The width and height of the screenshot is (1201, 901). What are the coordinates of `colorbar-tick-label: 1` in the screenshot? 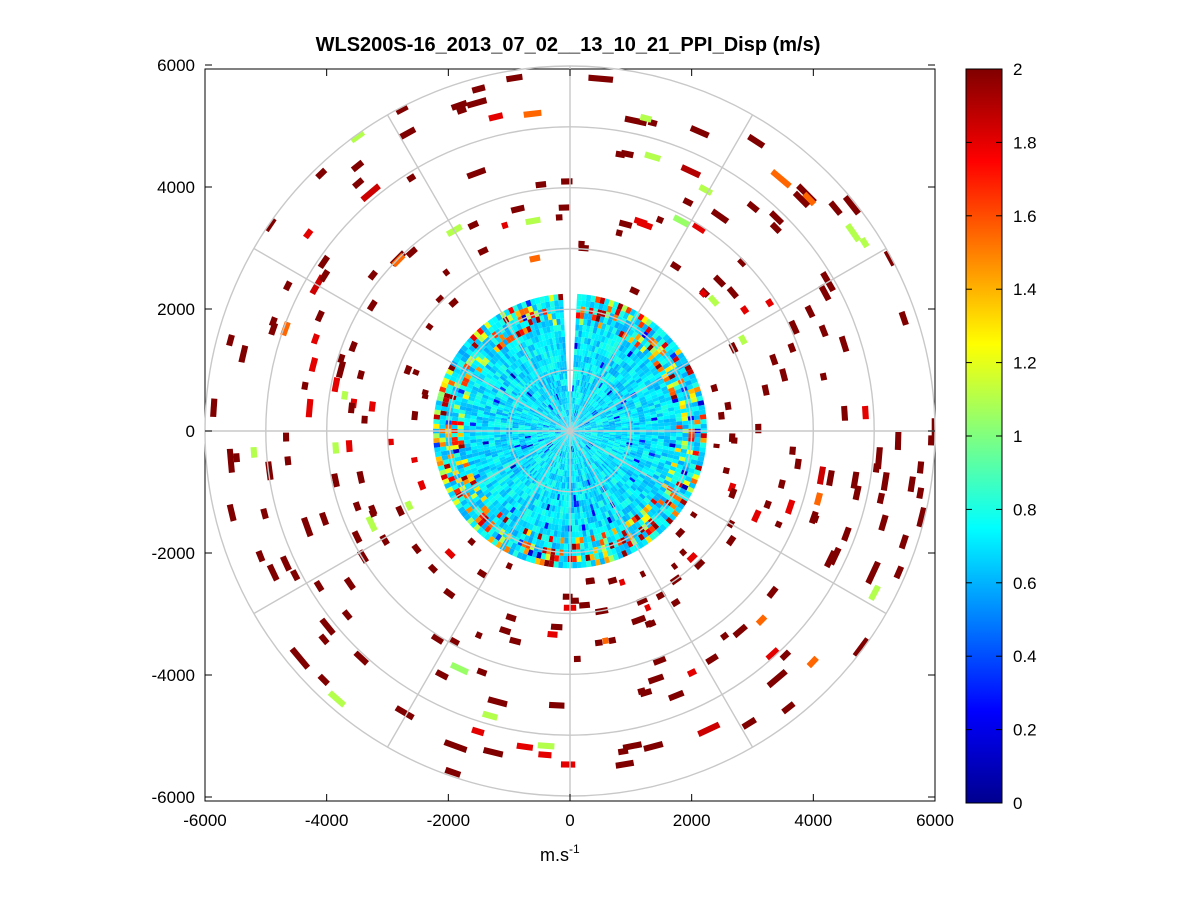 It's located at (1017, 436).